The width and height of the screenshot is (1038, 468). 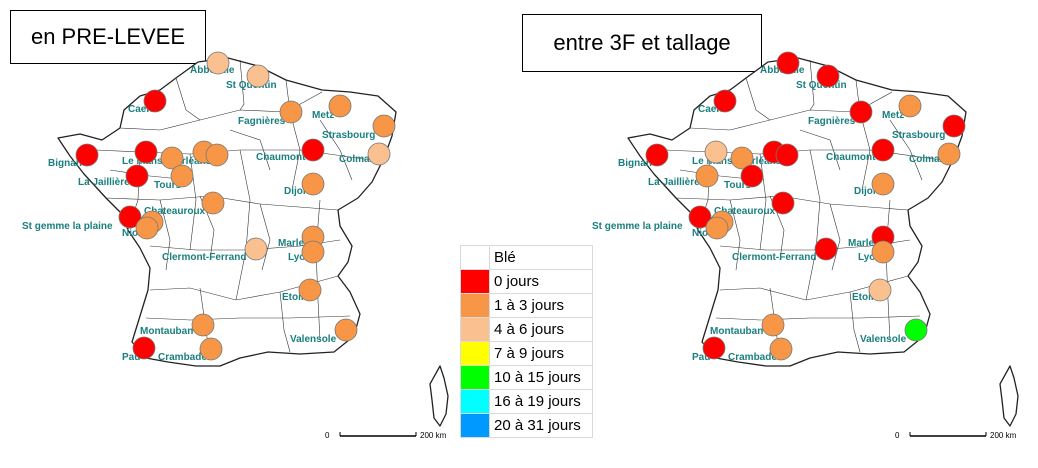 What do you see at coordinates (526, 305) in the screenshot?
I see `legend-row: 1 à 3 jours` at bounding box center [526, 305].